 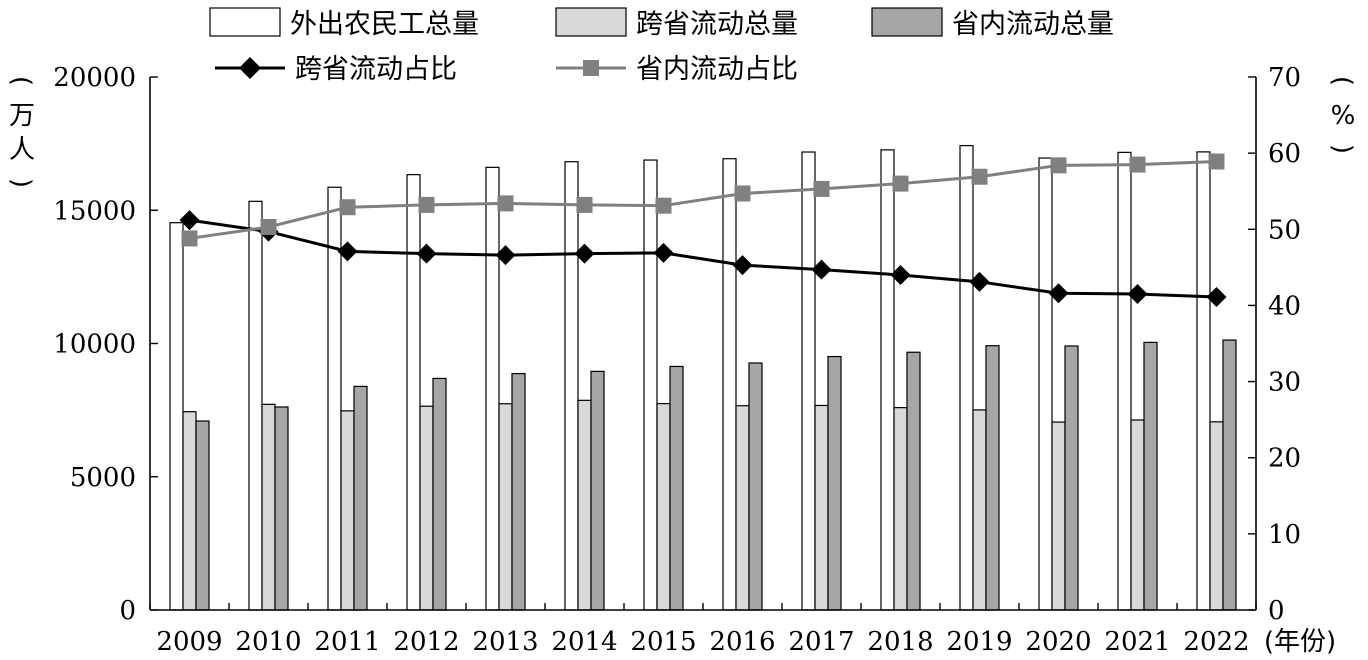 What do you see at coordinates (1342, 81) in the screenshot?
I see `right-axis-unit: (` at bounding box center [1342, 81].